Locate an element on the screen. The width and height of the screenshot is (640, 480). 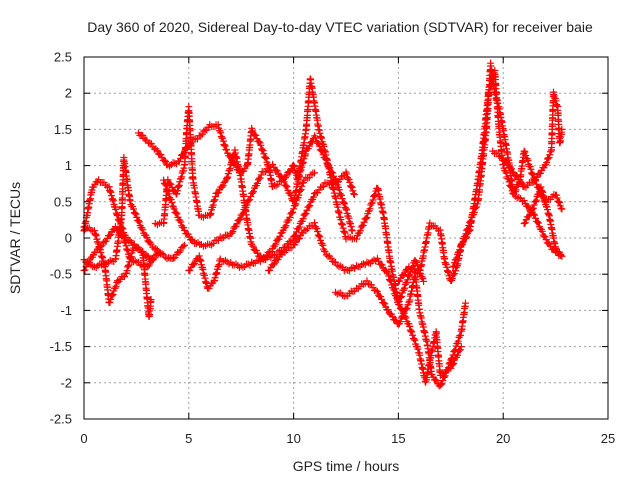
y-axis-label: SDTVAR / TECUs is located at coordinates (15, 238).